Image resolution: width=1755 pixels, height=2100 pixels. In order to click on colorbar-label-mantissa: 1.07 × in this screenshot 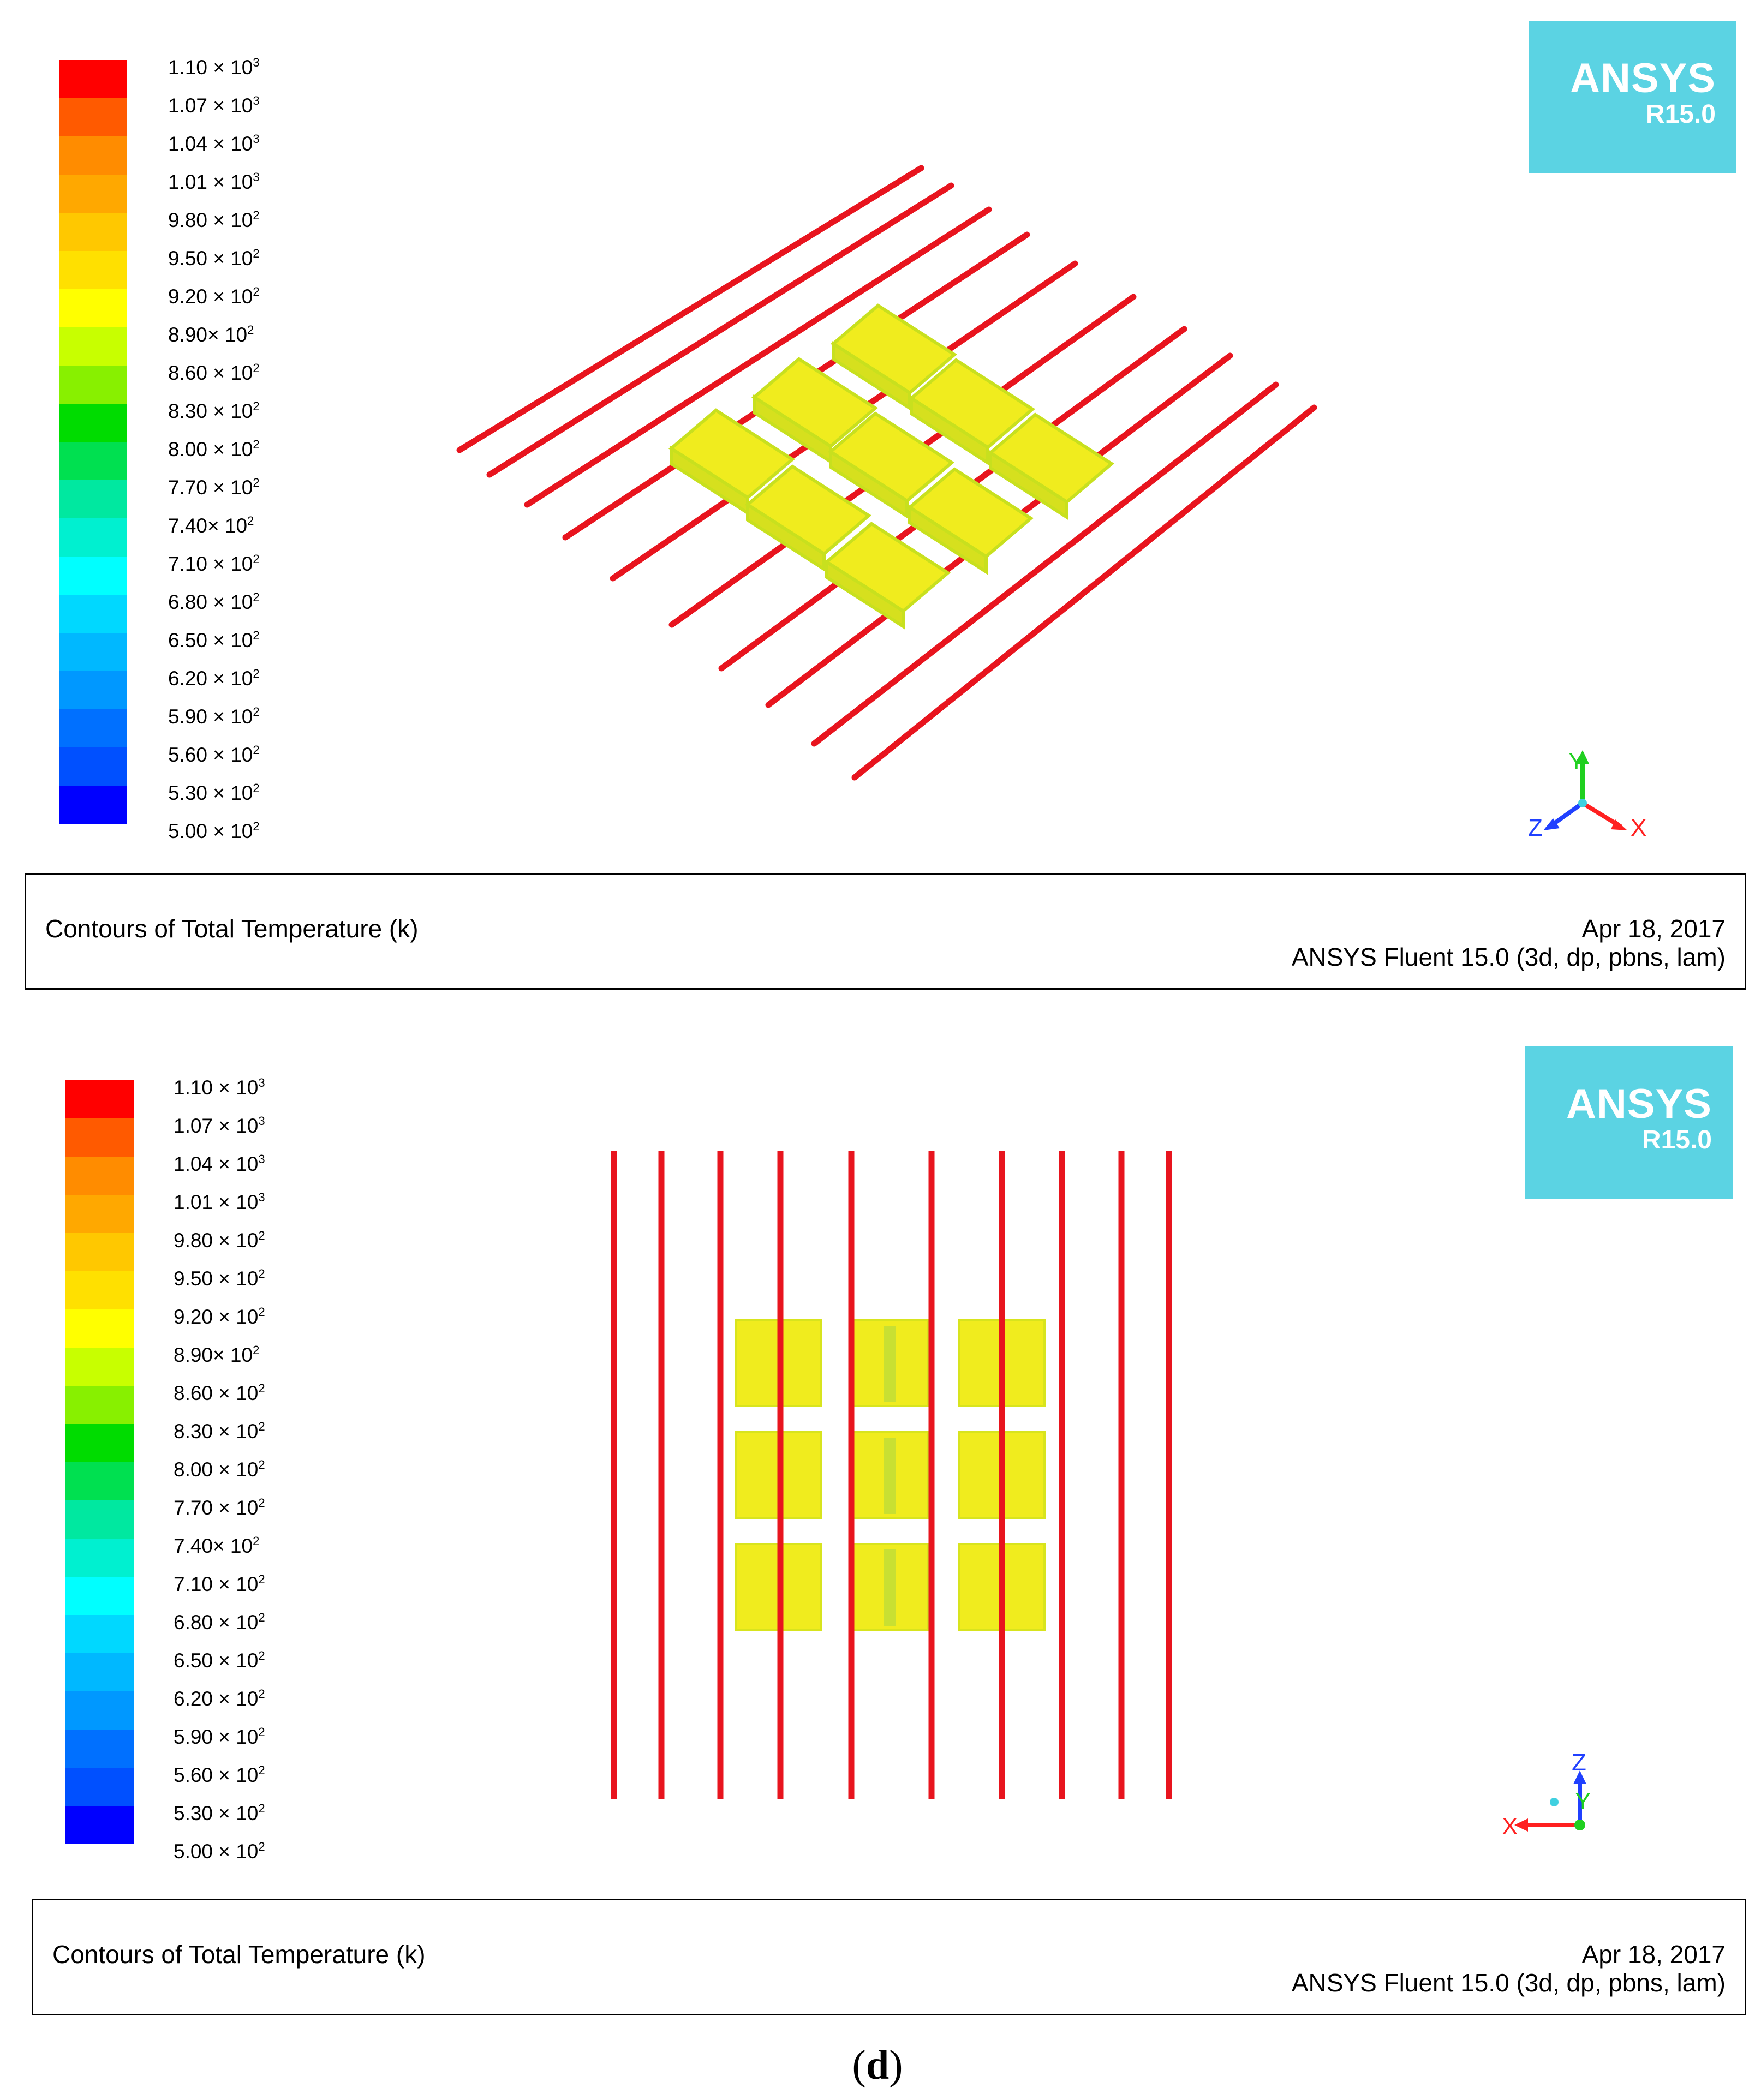, I will do `click(202, 1126)`.